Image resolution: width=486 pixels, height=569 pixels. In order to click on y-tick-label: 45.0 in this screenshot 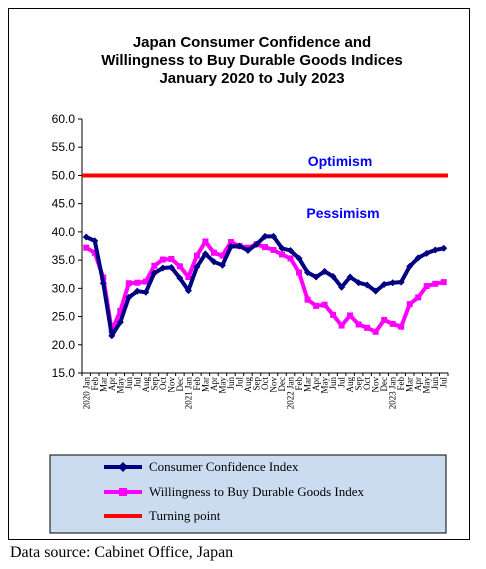, I will do `click(64, 204)`.